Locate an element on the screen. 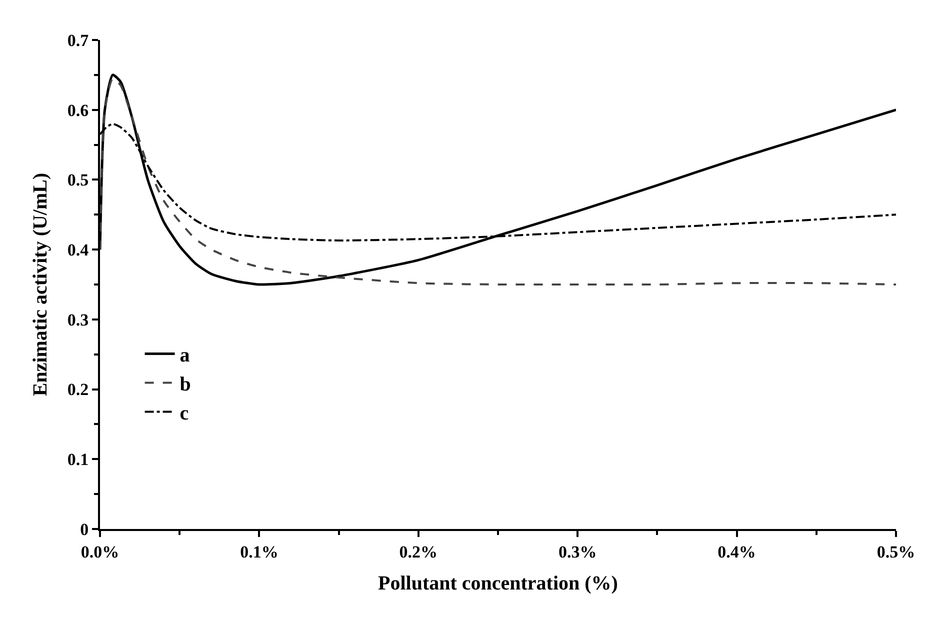 Image resolution: width=936 pixels, height=619 pixels. y-tick-label: 0.7 is located at coordinates (78, 40).